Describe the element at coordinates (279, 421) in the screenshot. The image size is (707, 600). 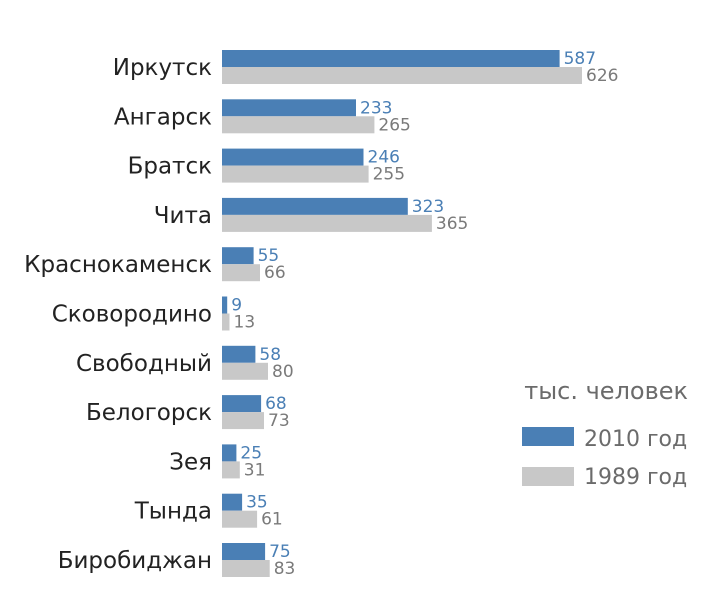
I see `value-label-1989-год: 73` at that location.